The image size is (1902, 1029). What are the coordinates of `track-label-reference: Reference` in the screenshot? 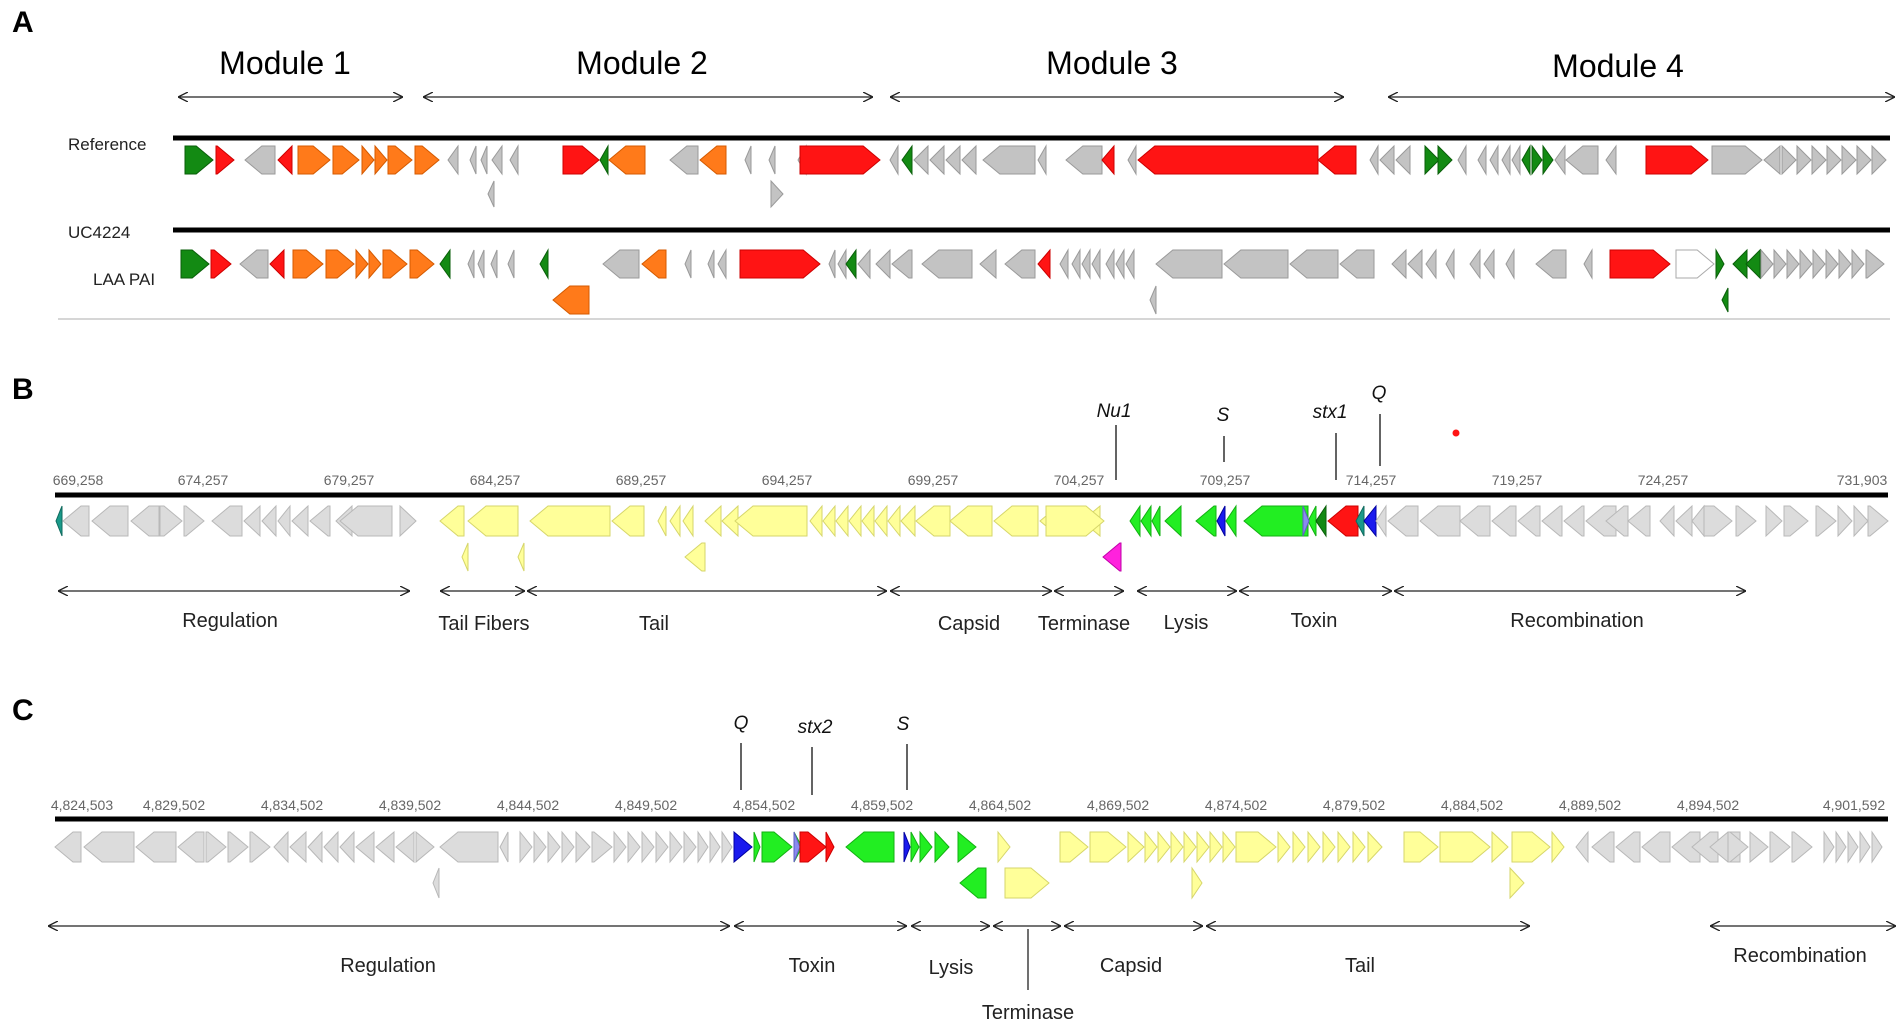 It's located at (107, 144).